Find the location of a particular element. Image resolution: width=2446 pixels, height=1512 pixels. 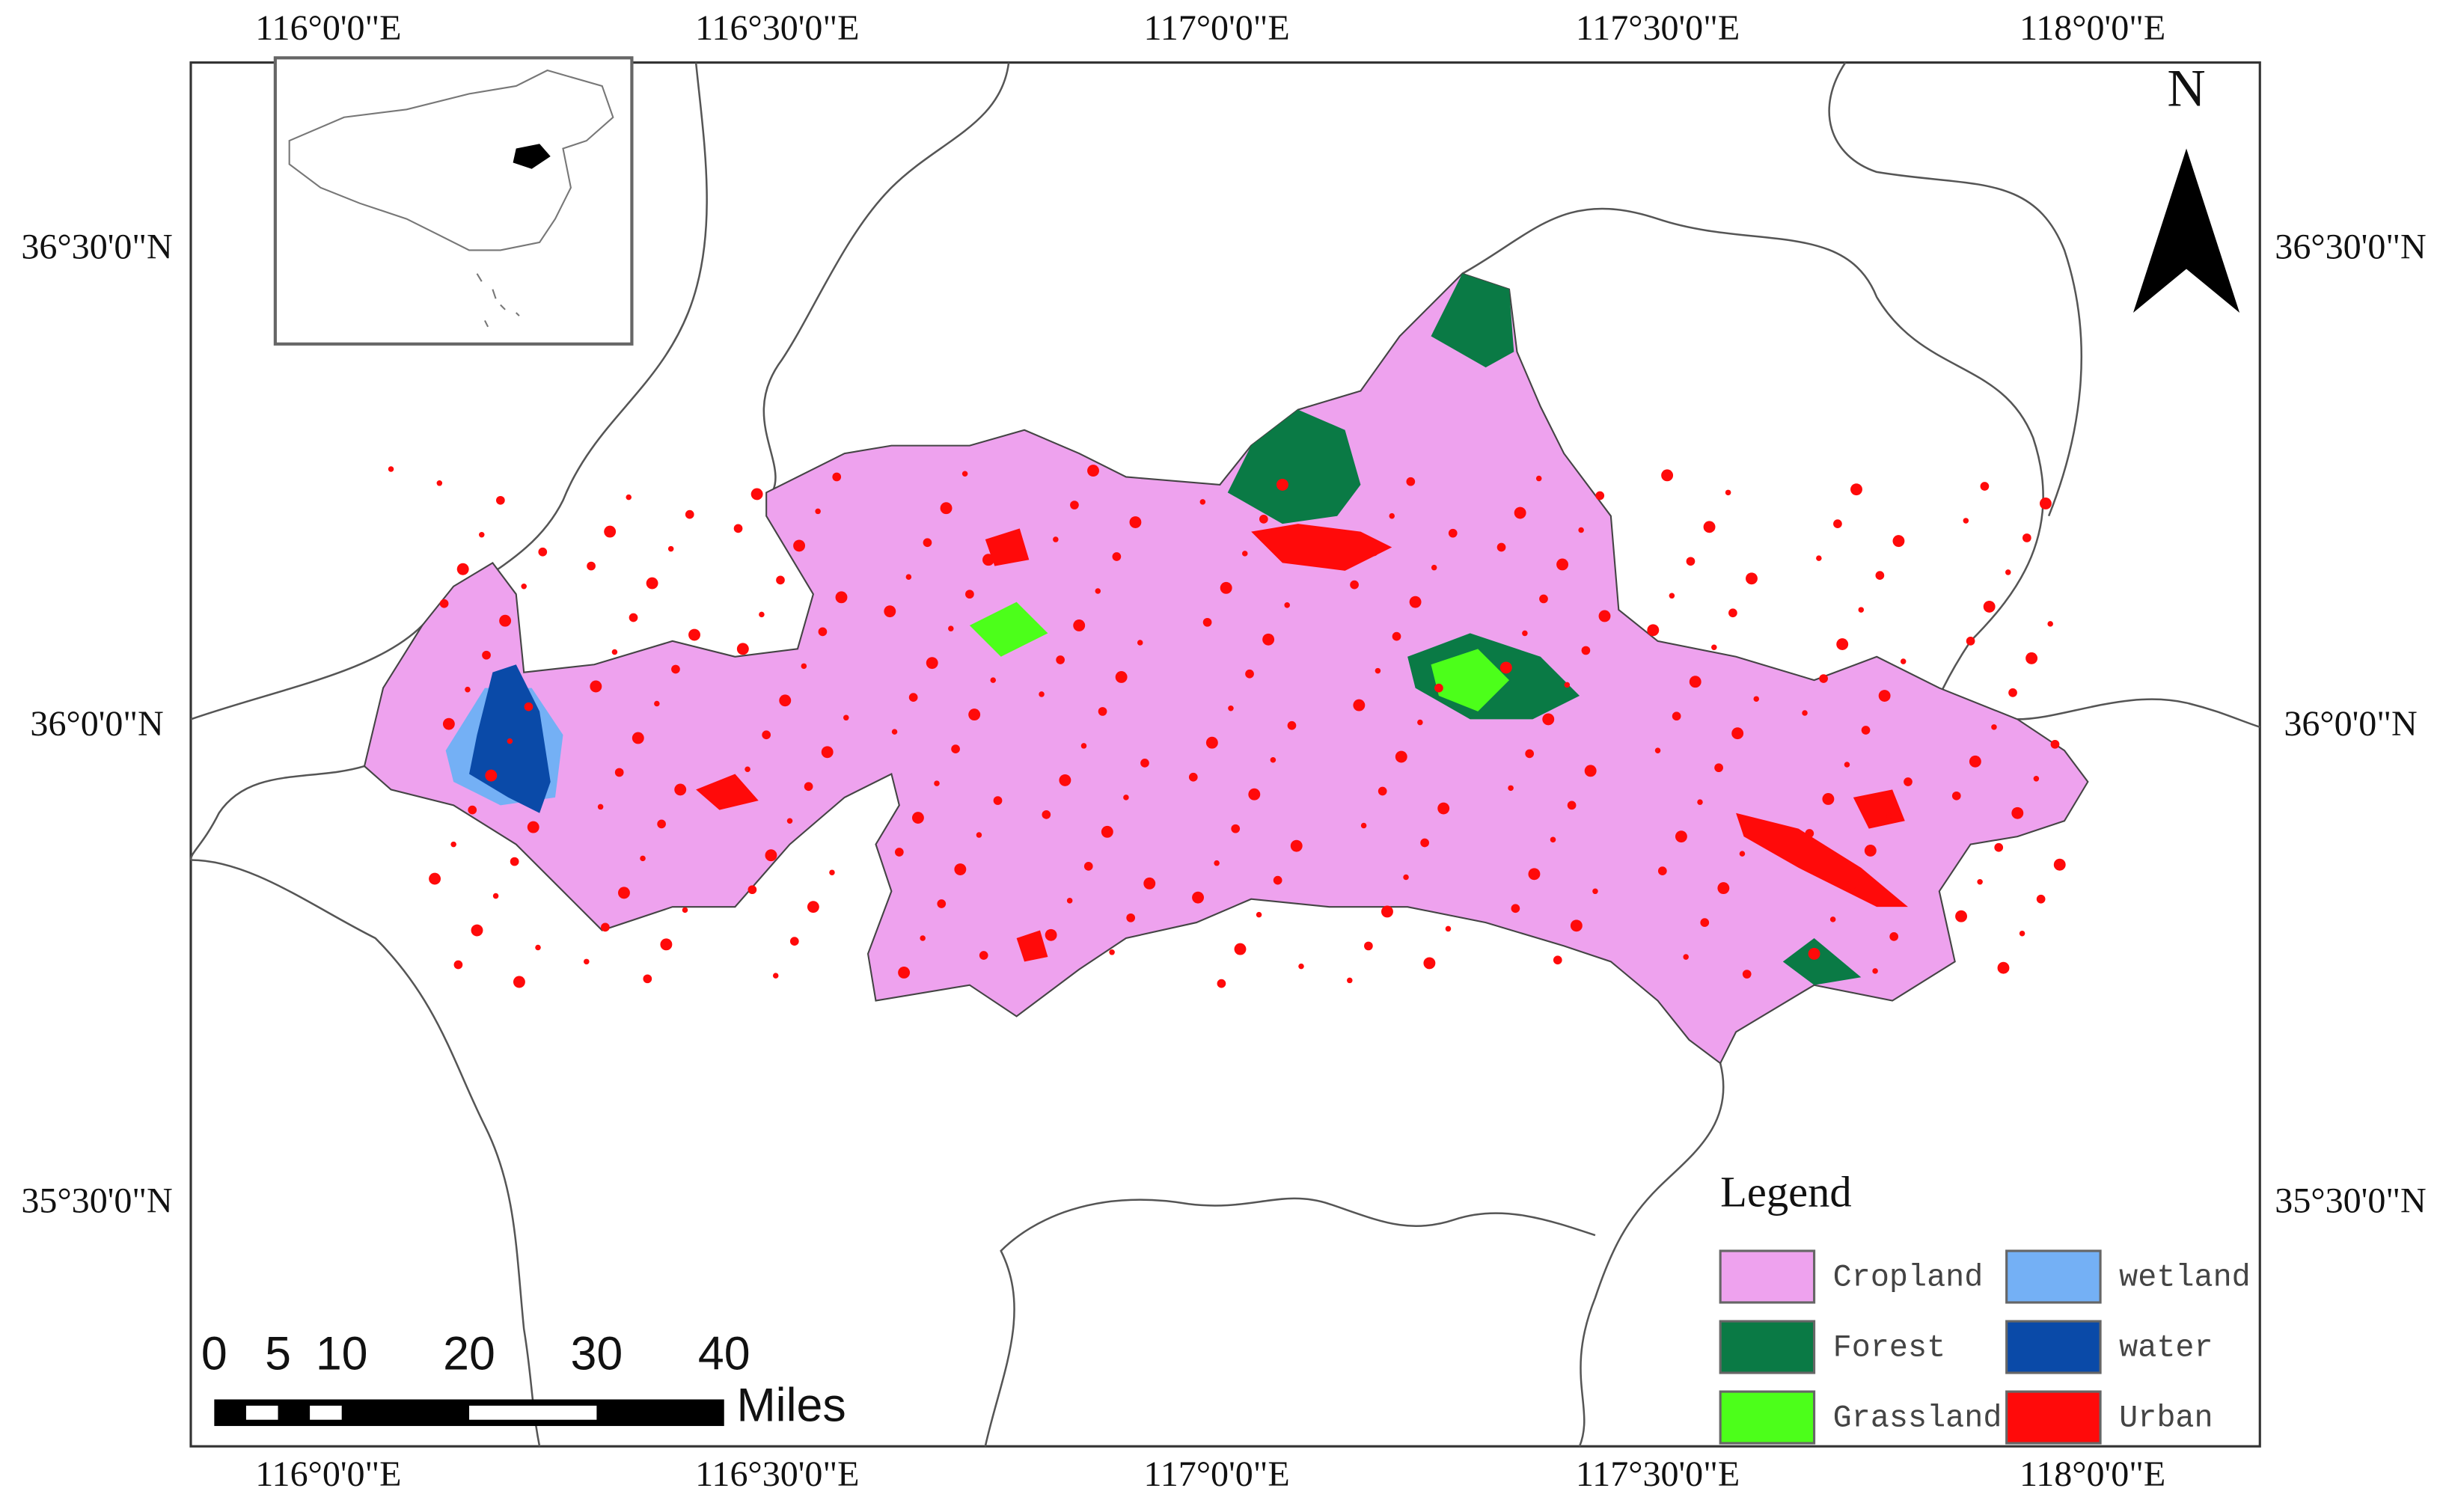

legend-title: Legend is located at coordinates (1786, 1191).